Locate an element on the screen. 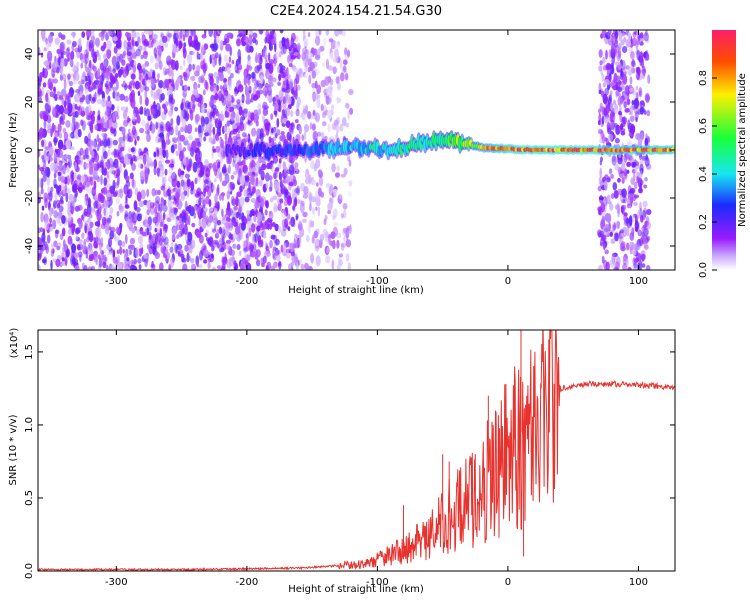 This screenshot has width=750, height=604. x-tick-label: -100 is located at coordinates (377, 582).